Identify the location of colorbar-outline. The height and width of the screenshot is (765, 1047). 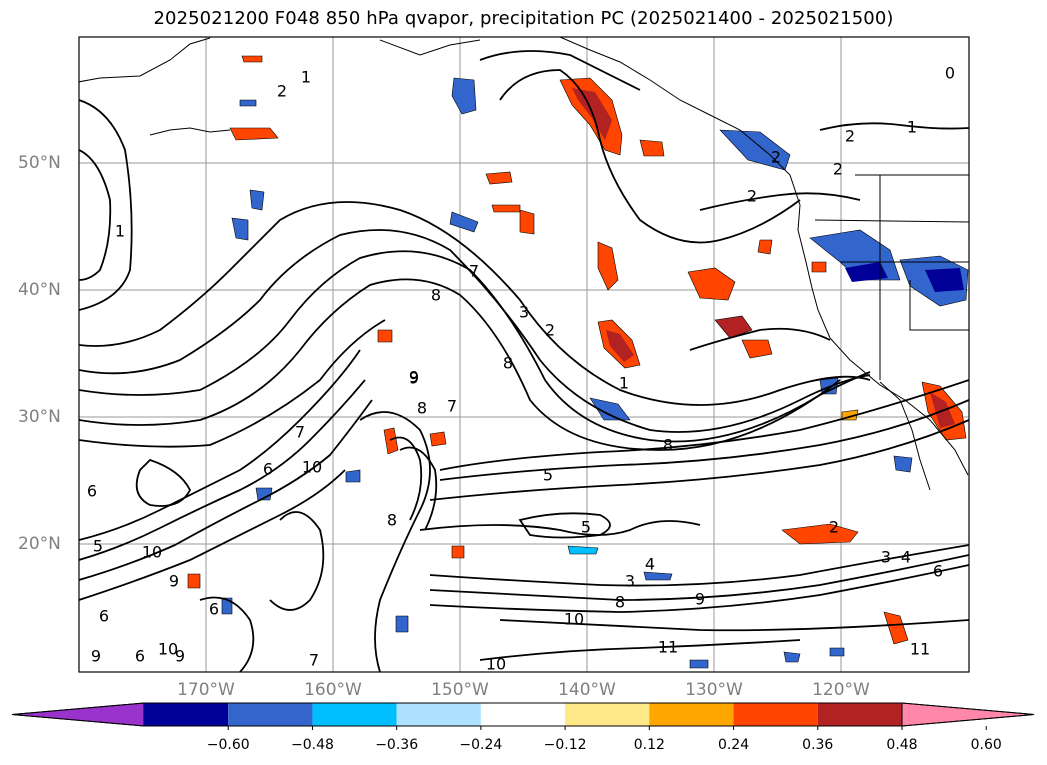
(523, 714).